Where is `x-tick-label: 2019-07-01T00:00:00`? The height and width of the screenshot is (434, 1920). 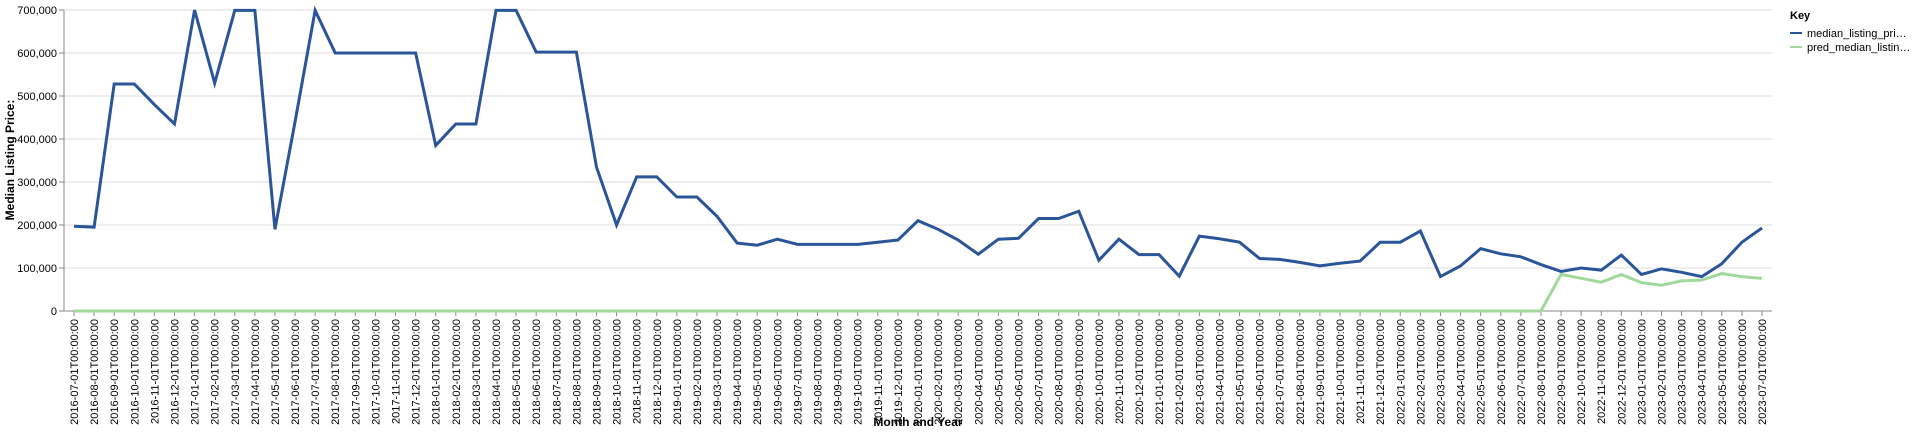
x-tick-label: 2019-07-01T00:00:00 is located at coordinates (798, 372).